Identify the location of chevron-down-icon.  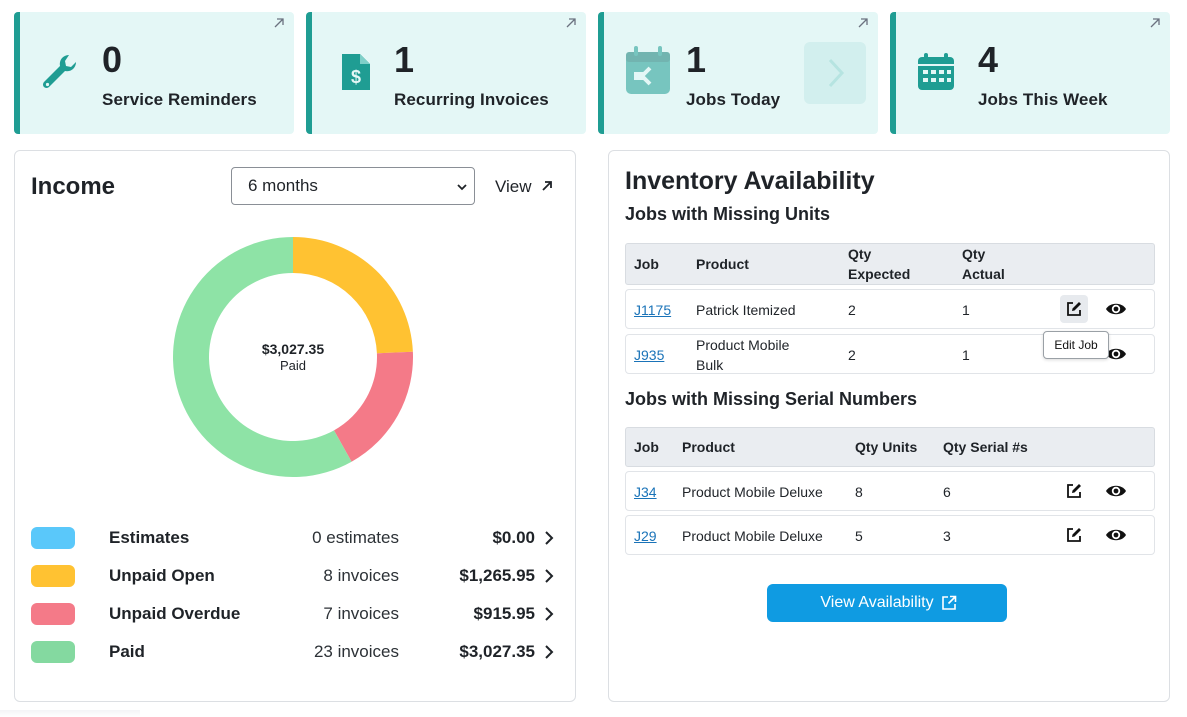
(462, 187).